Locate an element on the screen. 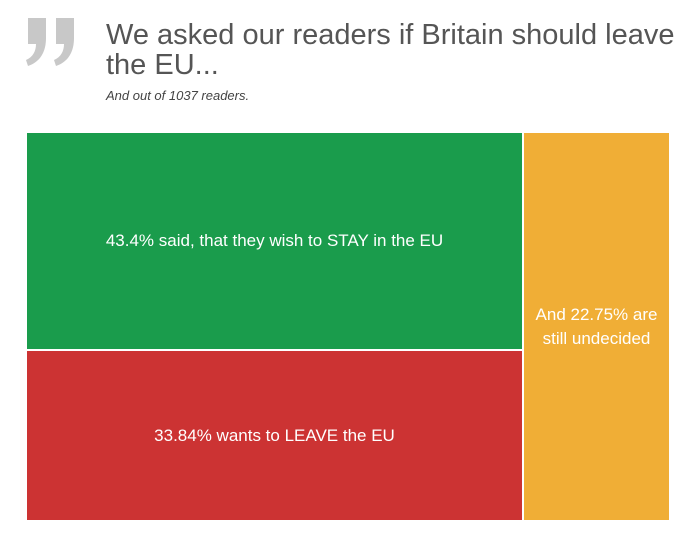  treemap-tile-undecided: And 22.75% are still undecided is located at coordinates (596, 326).